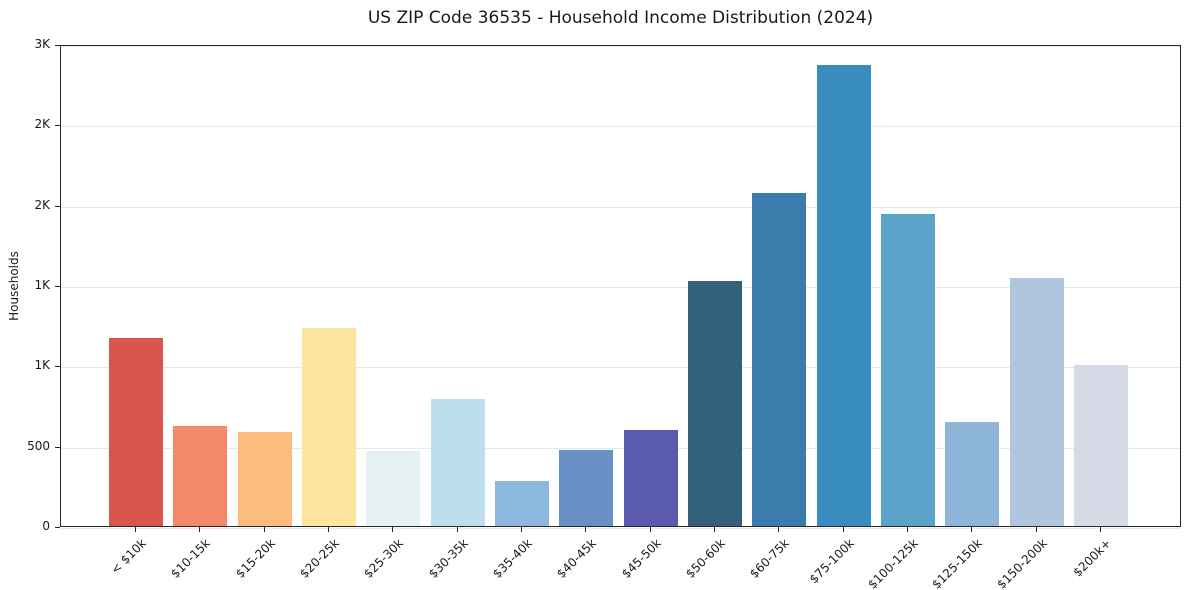  What do you see at coordinates (210, 558) in the screenshot?
I see `x-tick-label: $10-15k` at bounding box center [210, 558].